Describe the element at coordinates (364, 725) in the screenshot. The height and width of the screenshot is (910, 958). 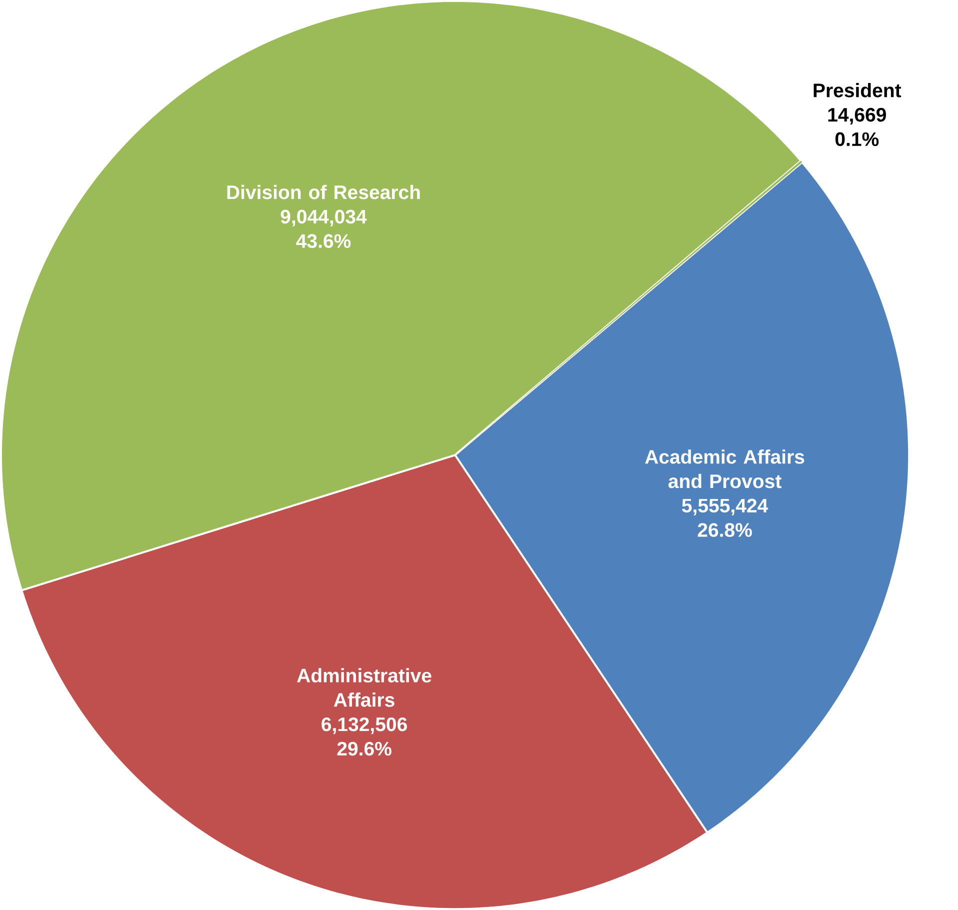
I see `data-label: 6,132,506` at that location.